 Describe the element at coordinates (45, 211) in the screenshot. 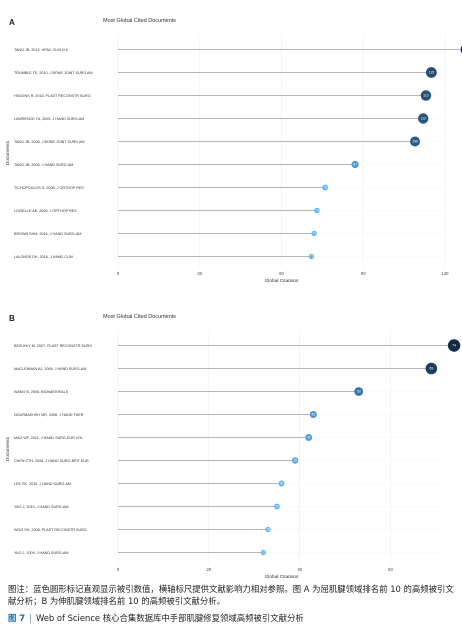

I see `y-category-label: LOISELLE AE, 2009, J ORTHOP RES` at that location.